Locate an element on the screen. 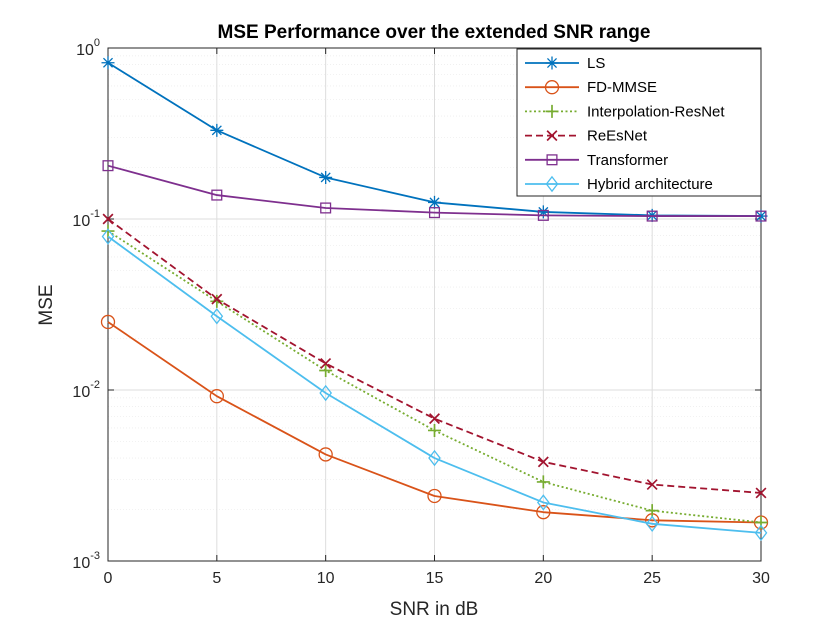 The width and height of the screenshot is (840, 630). x-tick-label: 30 is located at coordinates (761, 578).